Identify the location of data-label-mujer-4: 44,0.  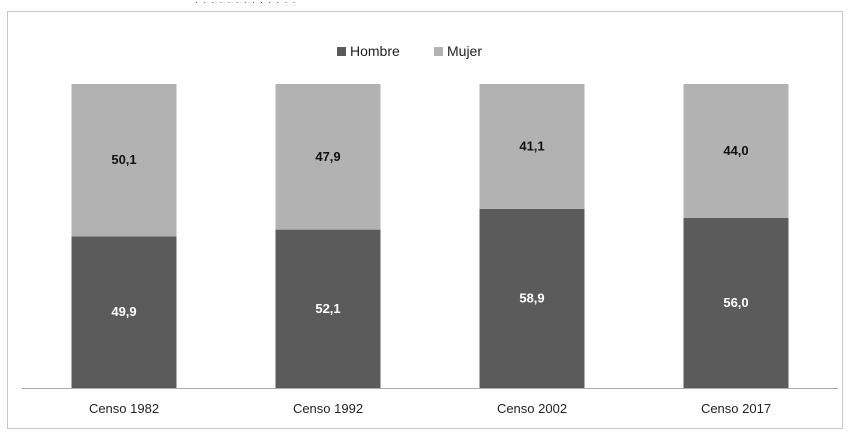
(735, 150).